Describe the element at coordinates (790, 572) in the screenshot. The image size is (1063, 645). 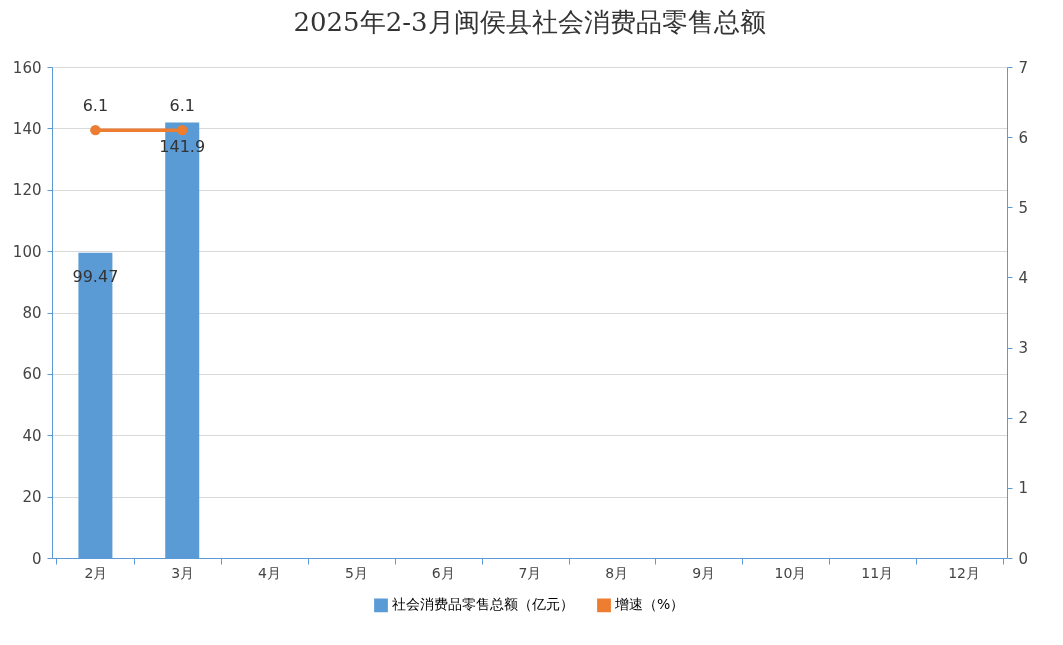
I see `x-tick-label: 10月` at that location.